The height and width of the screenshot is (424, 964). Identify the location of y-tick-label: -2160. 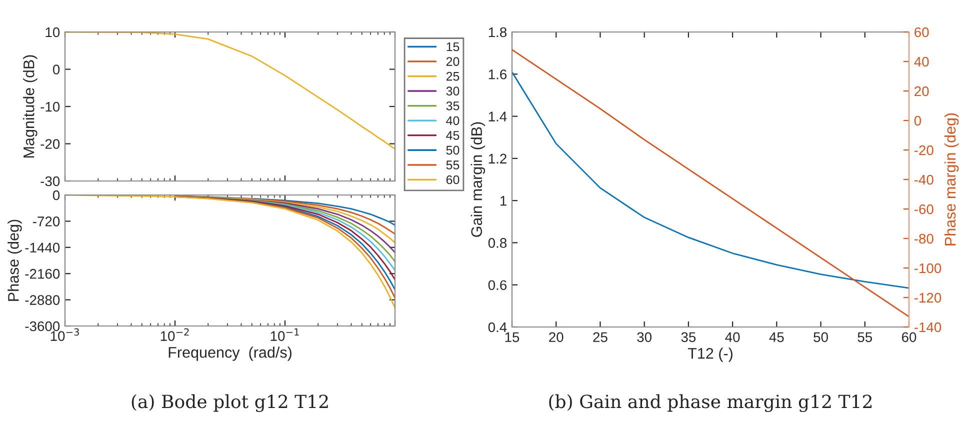
(42, 273).